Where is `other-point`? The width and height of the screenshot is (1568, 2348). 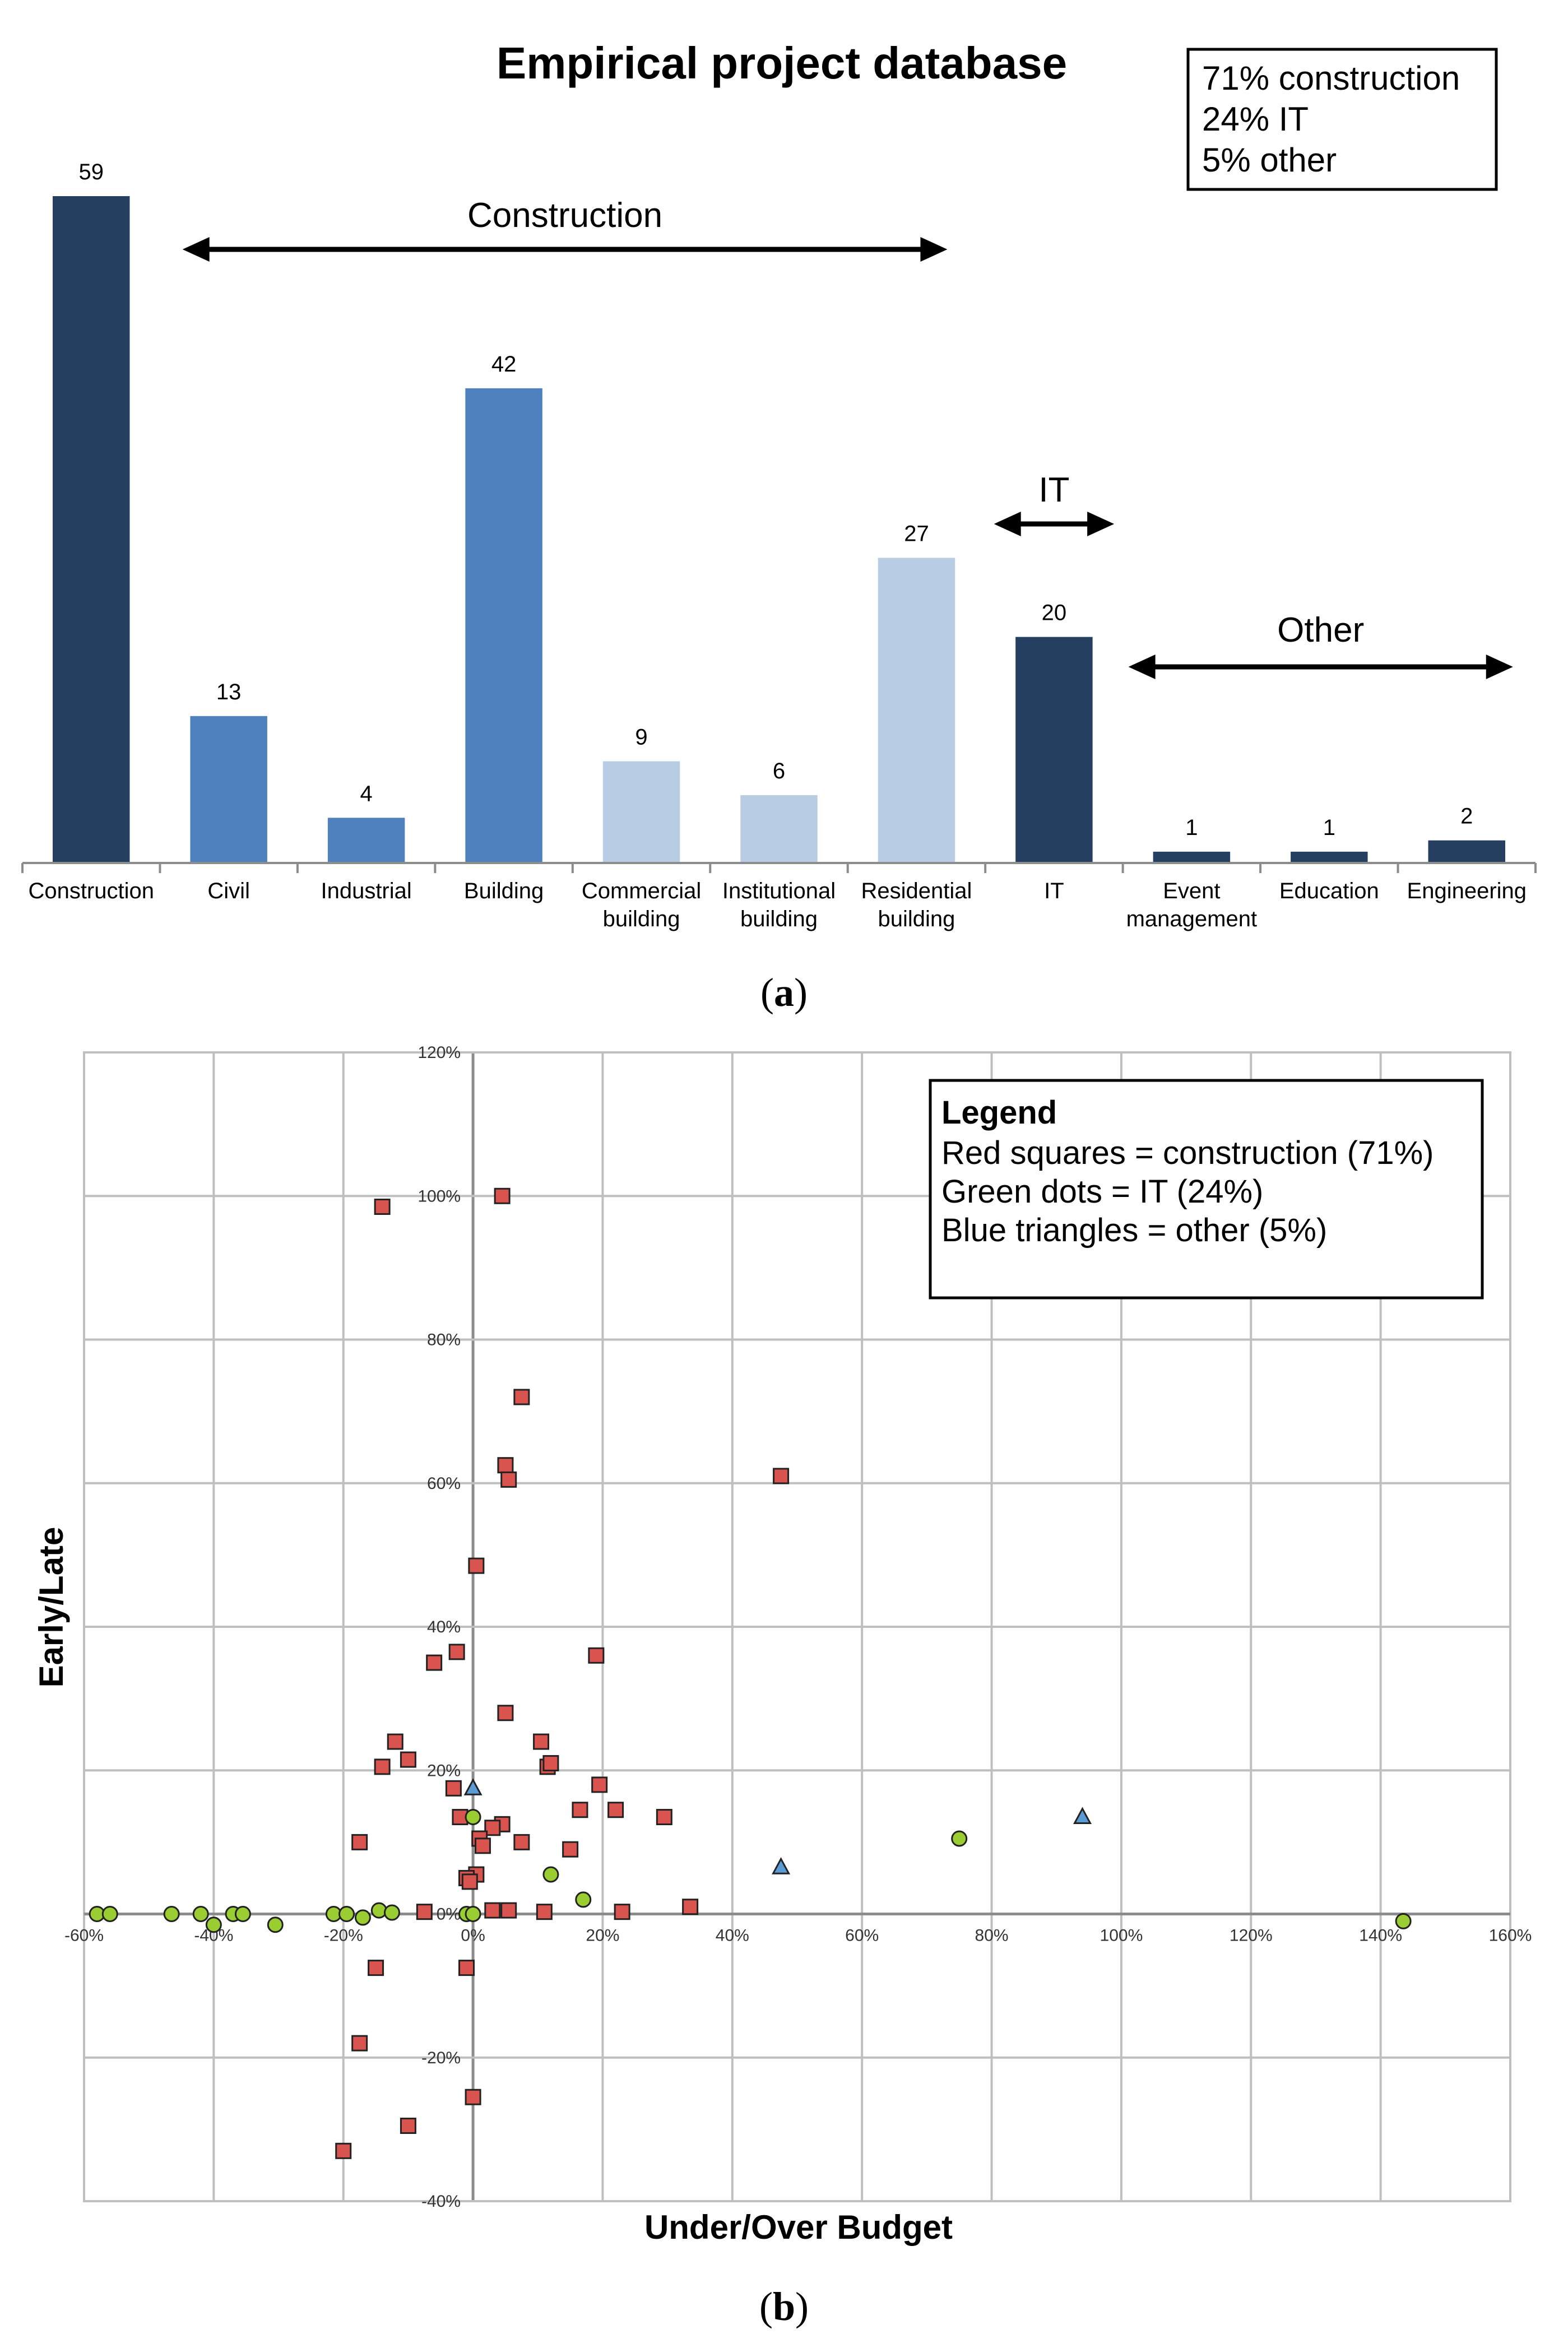 other-point is located at coordinates (1082, 1816).